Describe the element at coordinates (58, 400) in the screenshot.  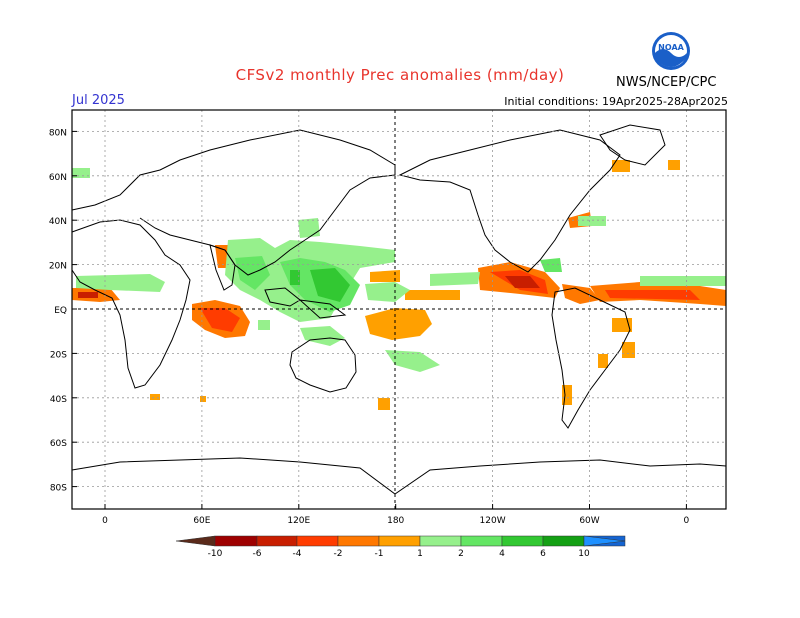
I see `lat-label: 40S` at that location.